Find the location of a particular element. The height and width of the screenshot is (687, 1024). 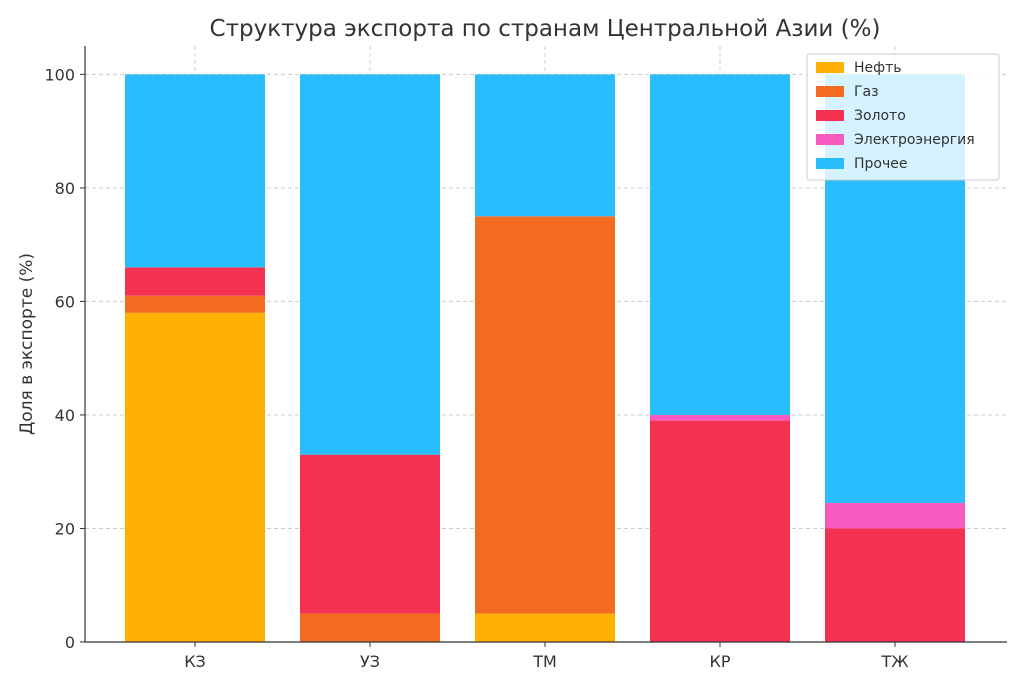

legend-box is located at coordinates (903, 117).